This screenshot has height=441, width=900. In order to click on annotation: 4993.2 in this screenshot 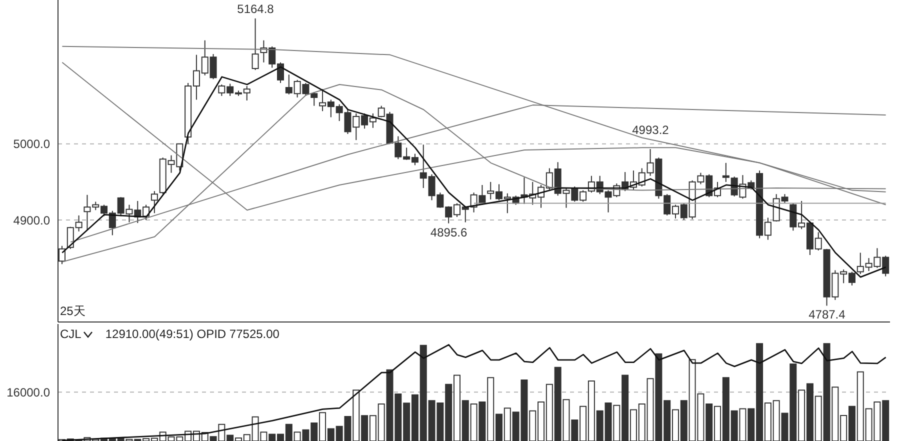, I will do `click(651, 130)`.